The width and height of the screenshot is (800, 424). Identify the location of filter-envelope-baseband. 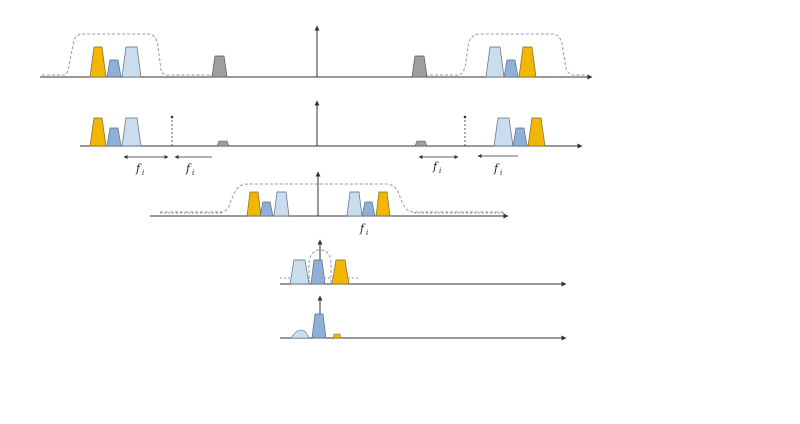
(320, 266).